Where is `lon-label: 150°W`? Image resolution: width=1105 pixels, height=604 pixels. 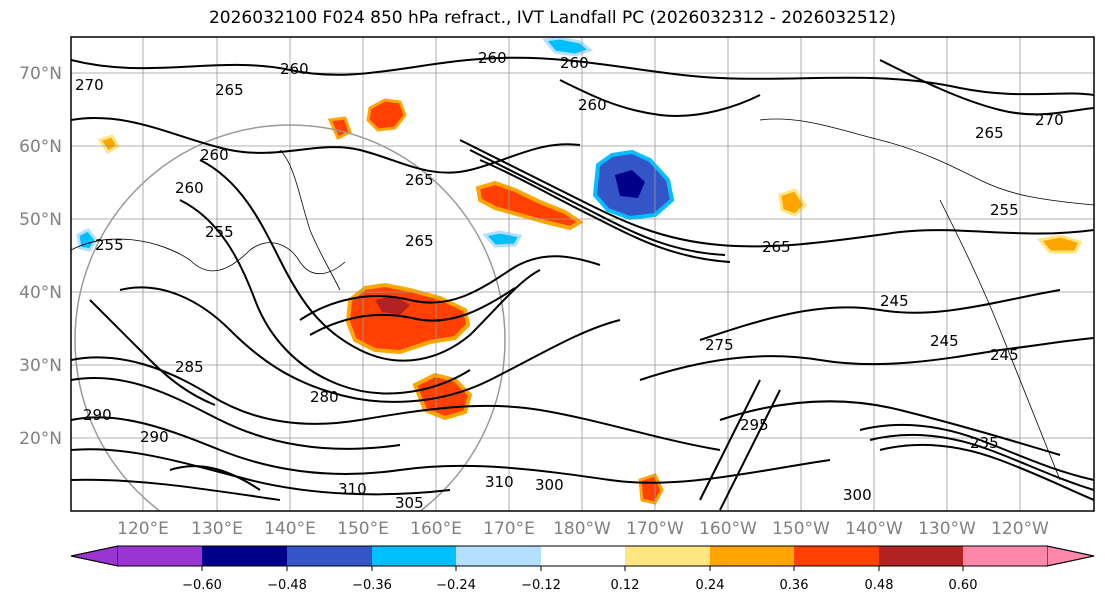 lon-label: 150°W is located at coordinates (801, 529).